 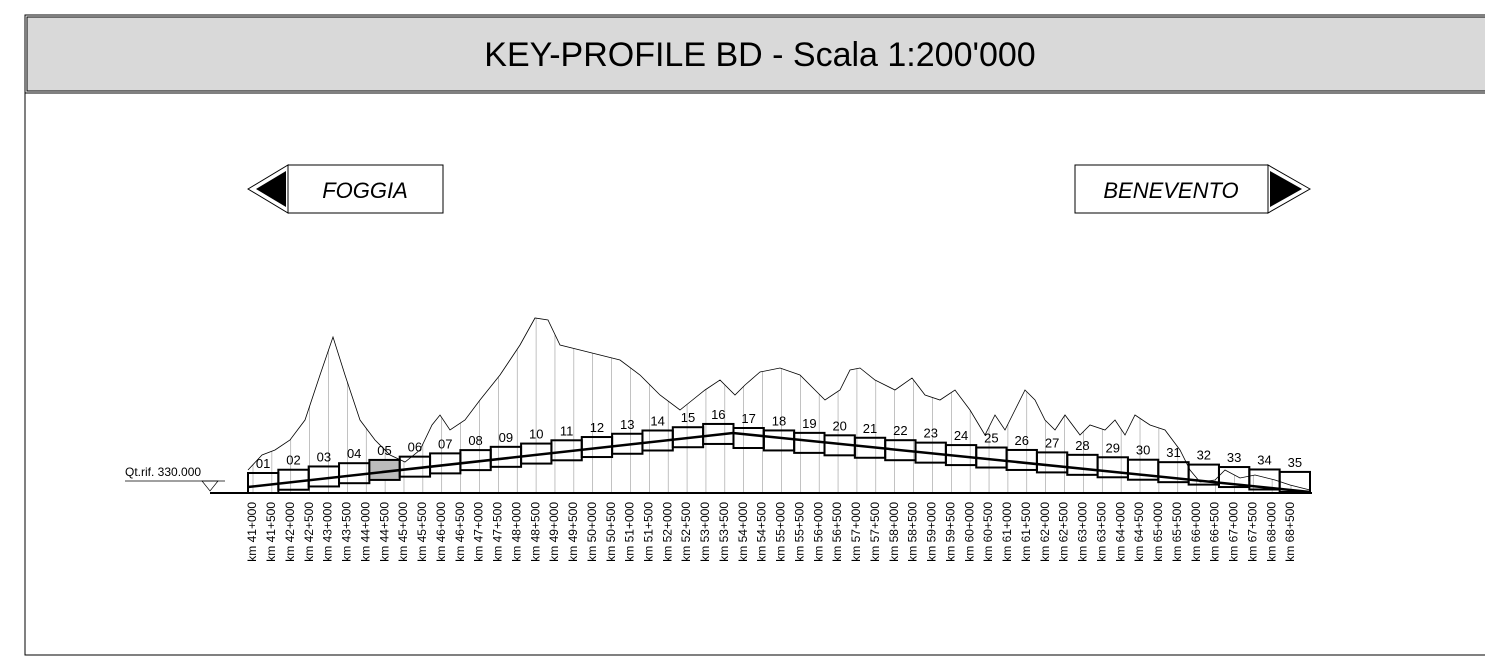 I want to click on segment-label: 34, so click(x=1264, y=459).